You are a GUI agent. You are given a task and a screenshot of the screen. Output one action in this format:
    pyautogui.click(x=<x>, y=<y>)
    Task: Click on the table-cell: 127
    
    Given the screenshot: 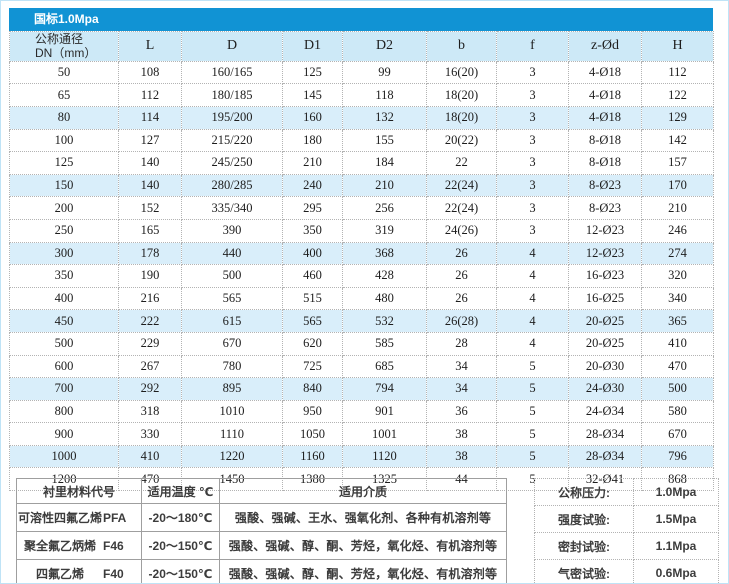 What is the action you would take?
    pyautogui.click(x=150, y=140)
    